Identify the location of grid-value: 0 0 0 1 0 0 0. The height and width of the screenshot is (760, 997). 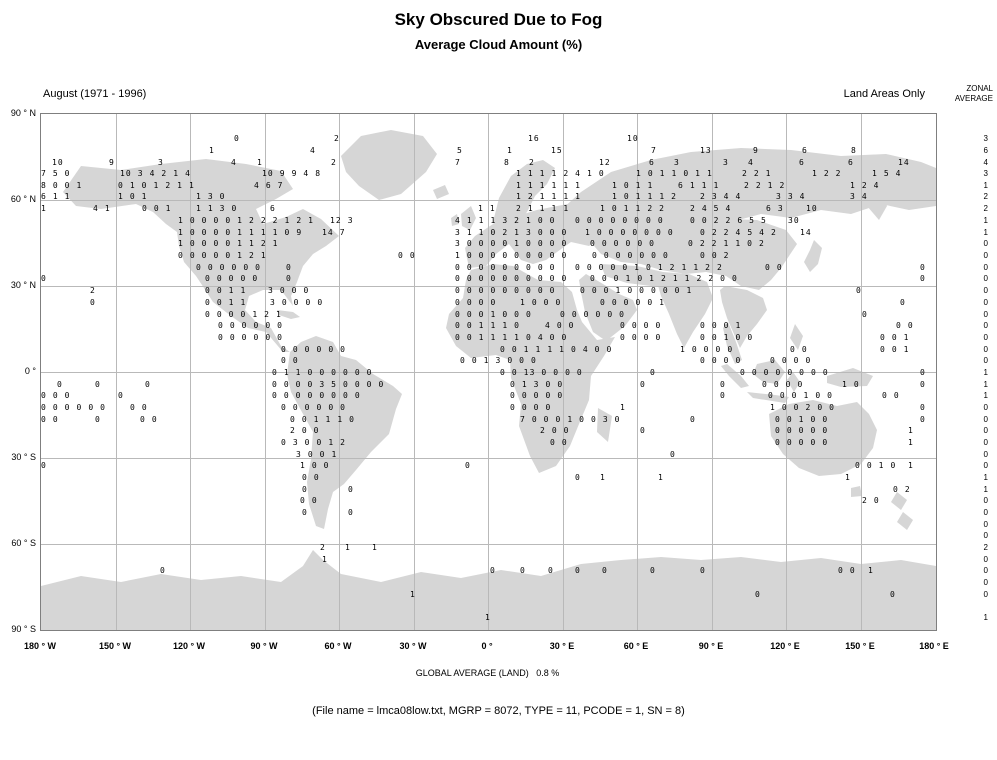
(493, 314).